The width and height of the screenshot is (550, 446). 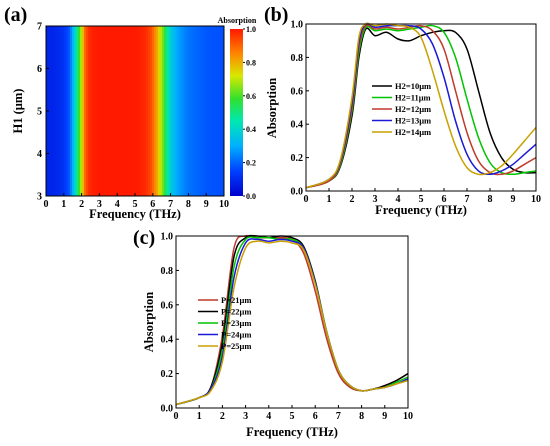 I want to click on legend-label: H2=12μm, so click(x=413, y=109).